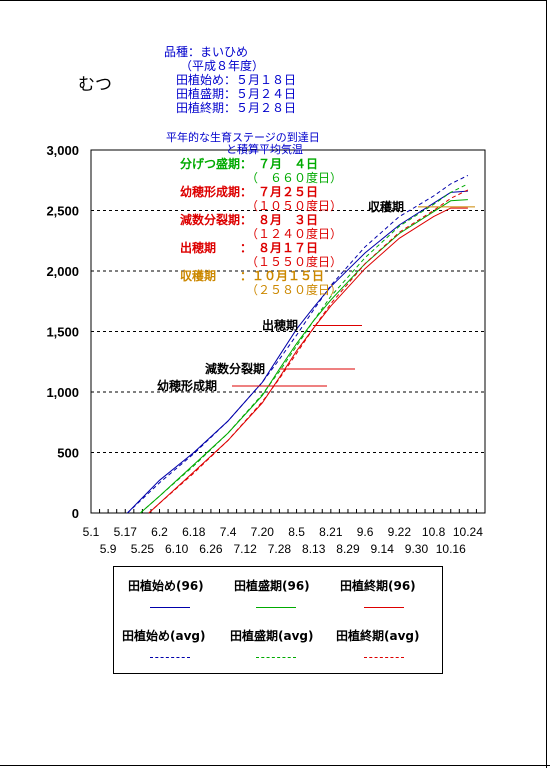 This screenshot has width=550, height=768. Describe the element at coordinates (264, 149) in the screenshot. I see `stages-title-2: と積算平均気温` at that location.